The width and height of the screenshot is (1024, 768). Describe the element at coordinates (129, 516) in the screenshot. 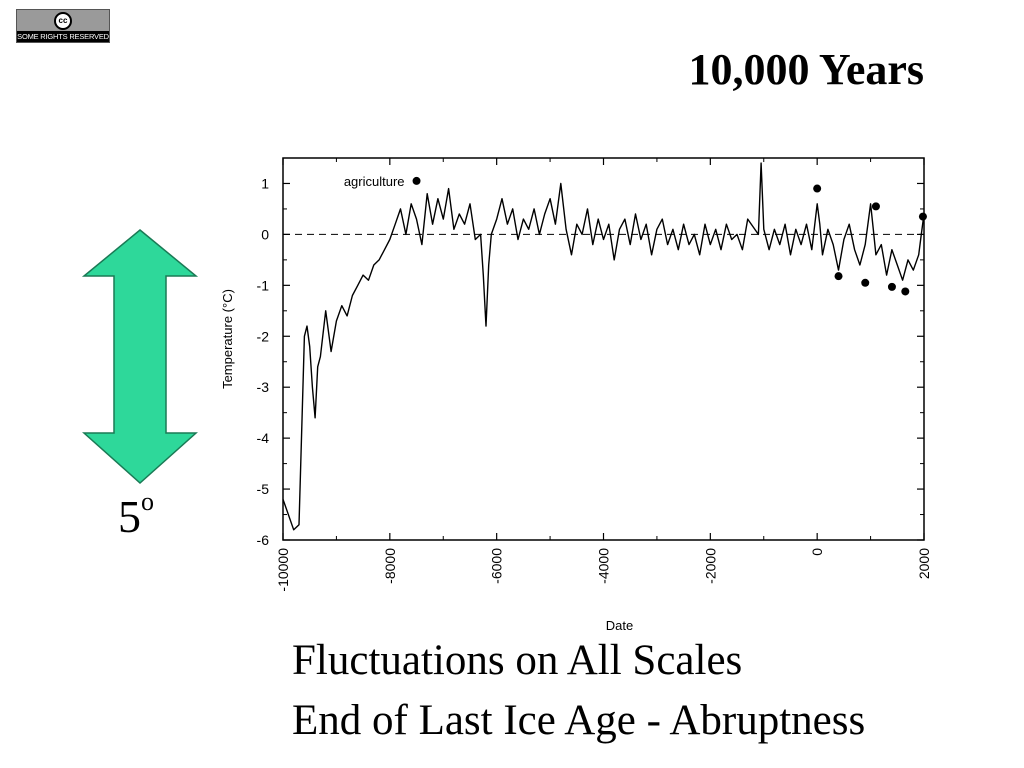

I see `scale-value: 5` at that location.